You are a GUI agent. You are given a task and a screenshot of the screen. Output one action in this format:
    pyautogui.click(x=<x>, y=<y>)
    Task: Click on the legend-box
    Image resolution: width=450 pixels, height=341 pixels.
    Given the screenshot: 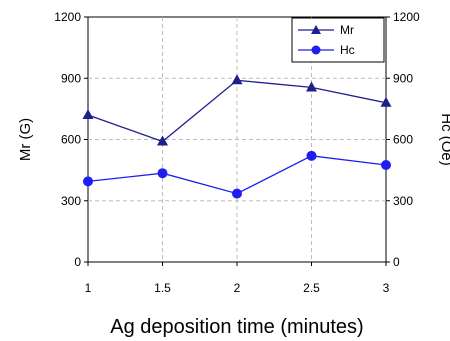 What is the action you would take?
    pyautogui.click(x=338, y=40)
    